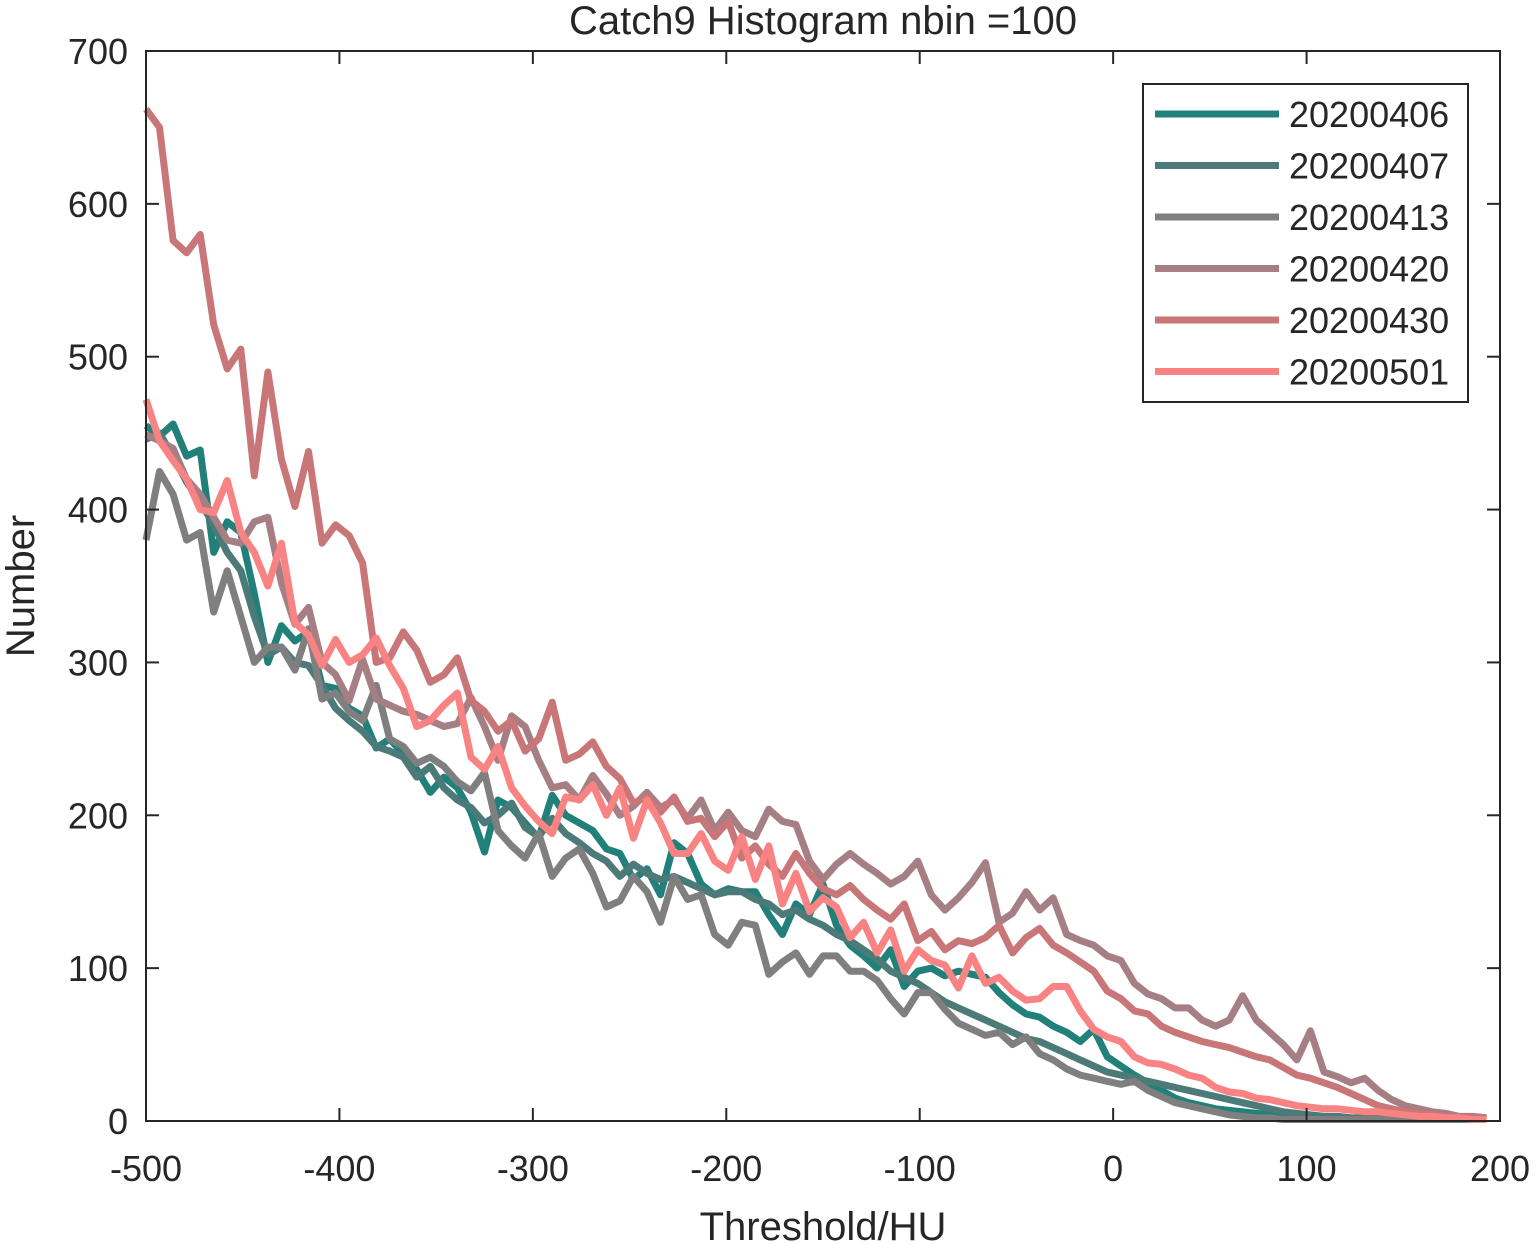 This screenshot has width=1536, height=1244. I want to click on x-axis-label: Threshold/HU, so click(823, 1224).